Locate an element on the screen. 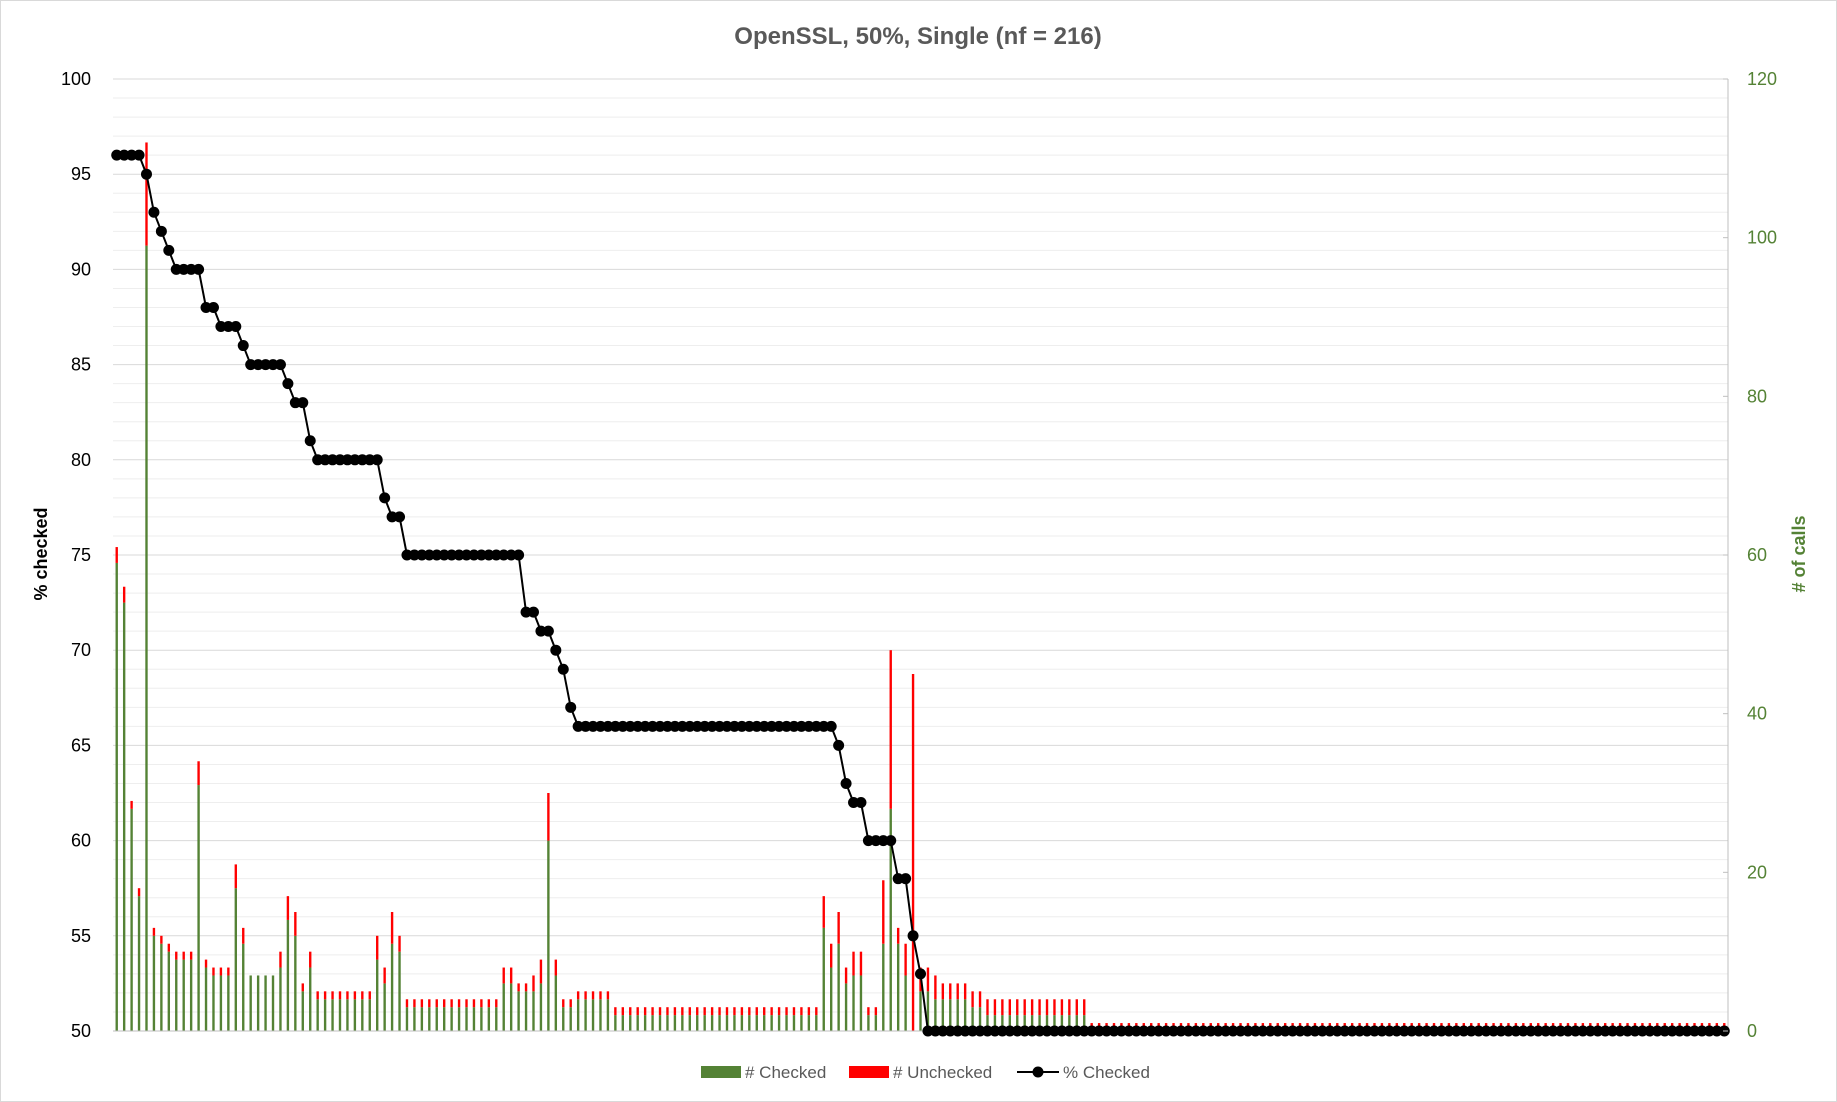 The width and height of the screenshot is (1837, 1102). y-tick-label: 60 is located at coordinates (81, 841).